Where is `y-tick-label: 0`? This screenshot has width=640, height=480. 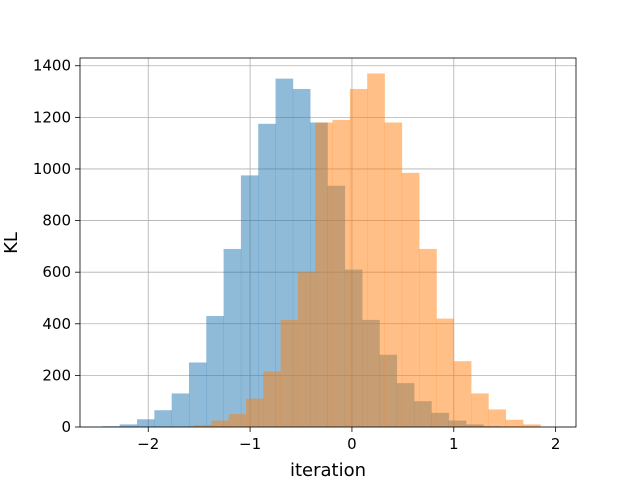 y-tick-label: 0 is located at coordinates (66, 427).